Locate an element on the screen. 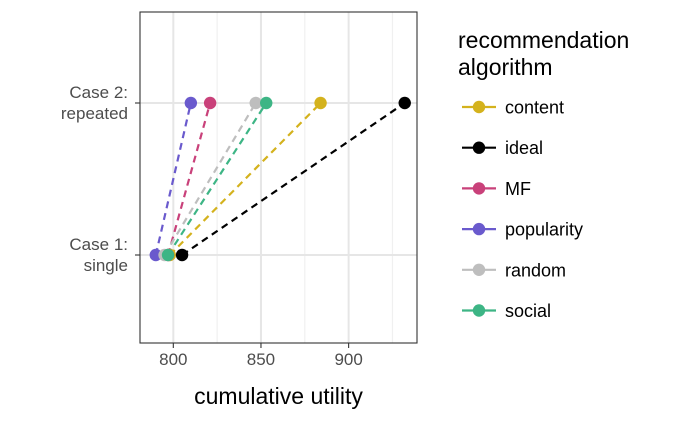  legend-key-point-social is located at coordinates (479, 310).